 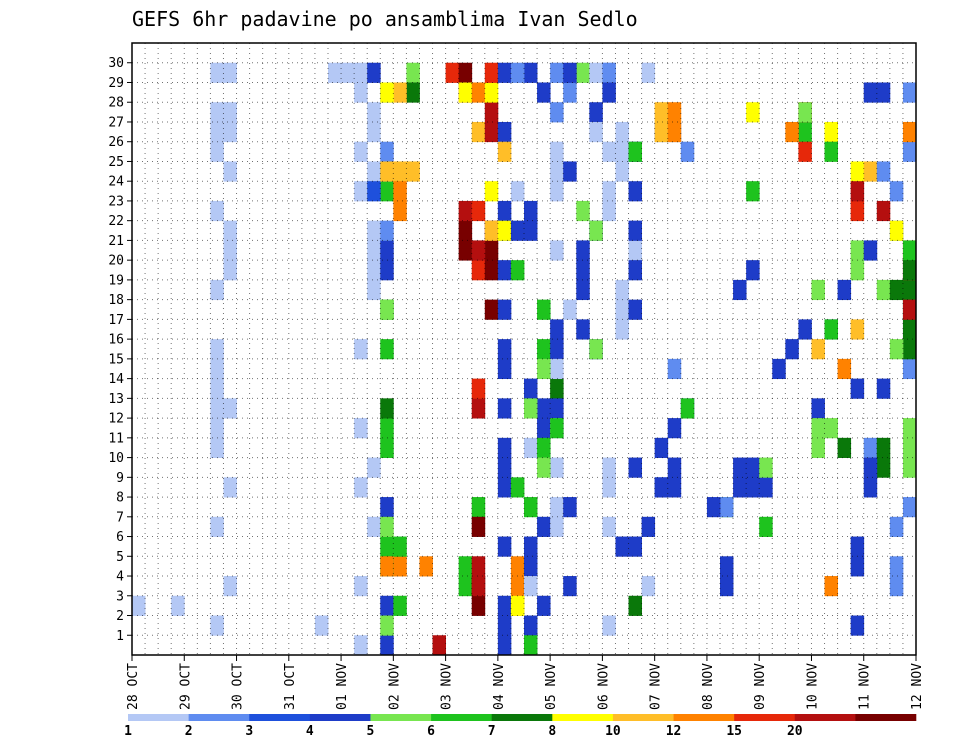 What do you see at coordinates (116, 320) in the screenshot?
I see `y-tick-label: 17` at bounding box center [116, 320].